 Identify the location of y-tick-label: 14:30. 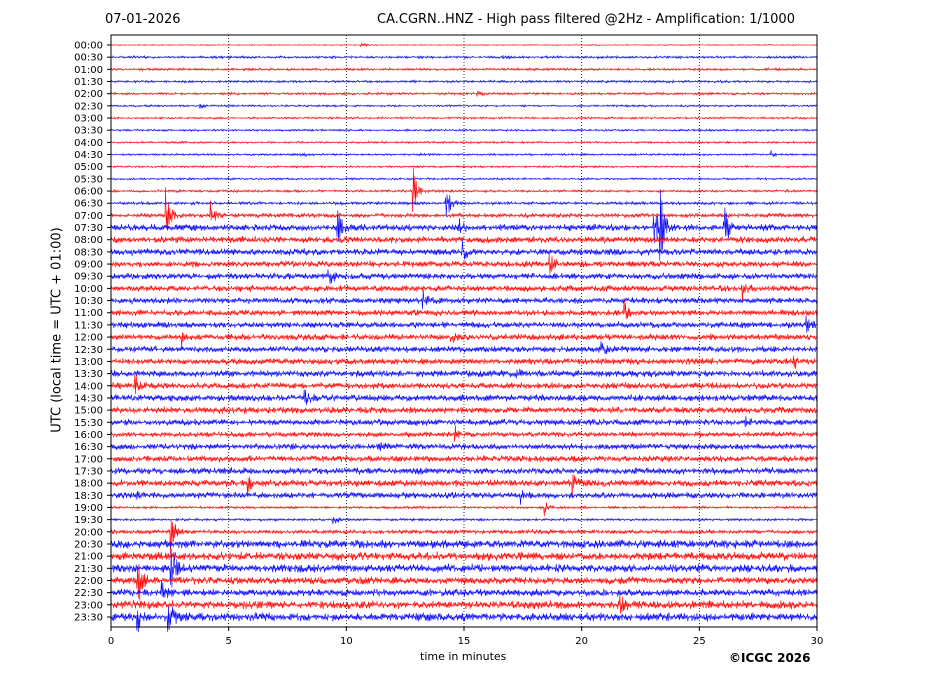
(88, 398).